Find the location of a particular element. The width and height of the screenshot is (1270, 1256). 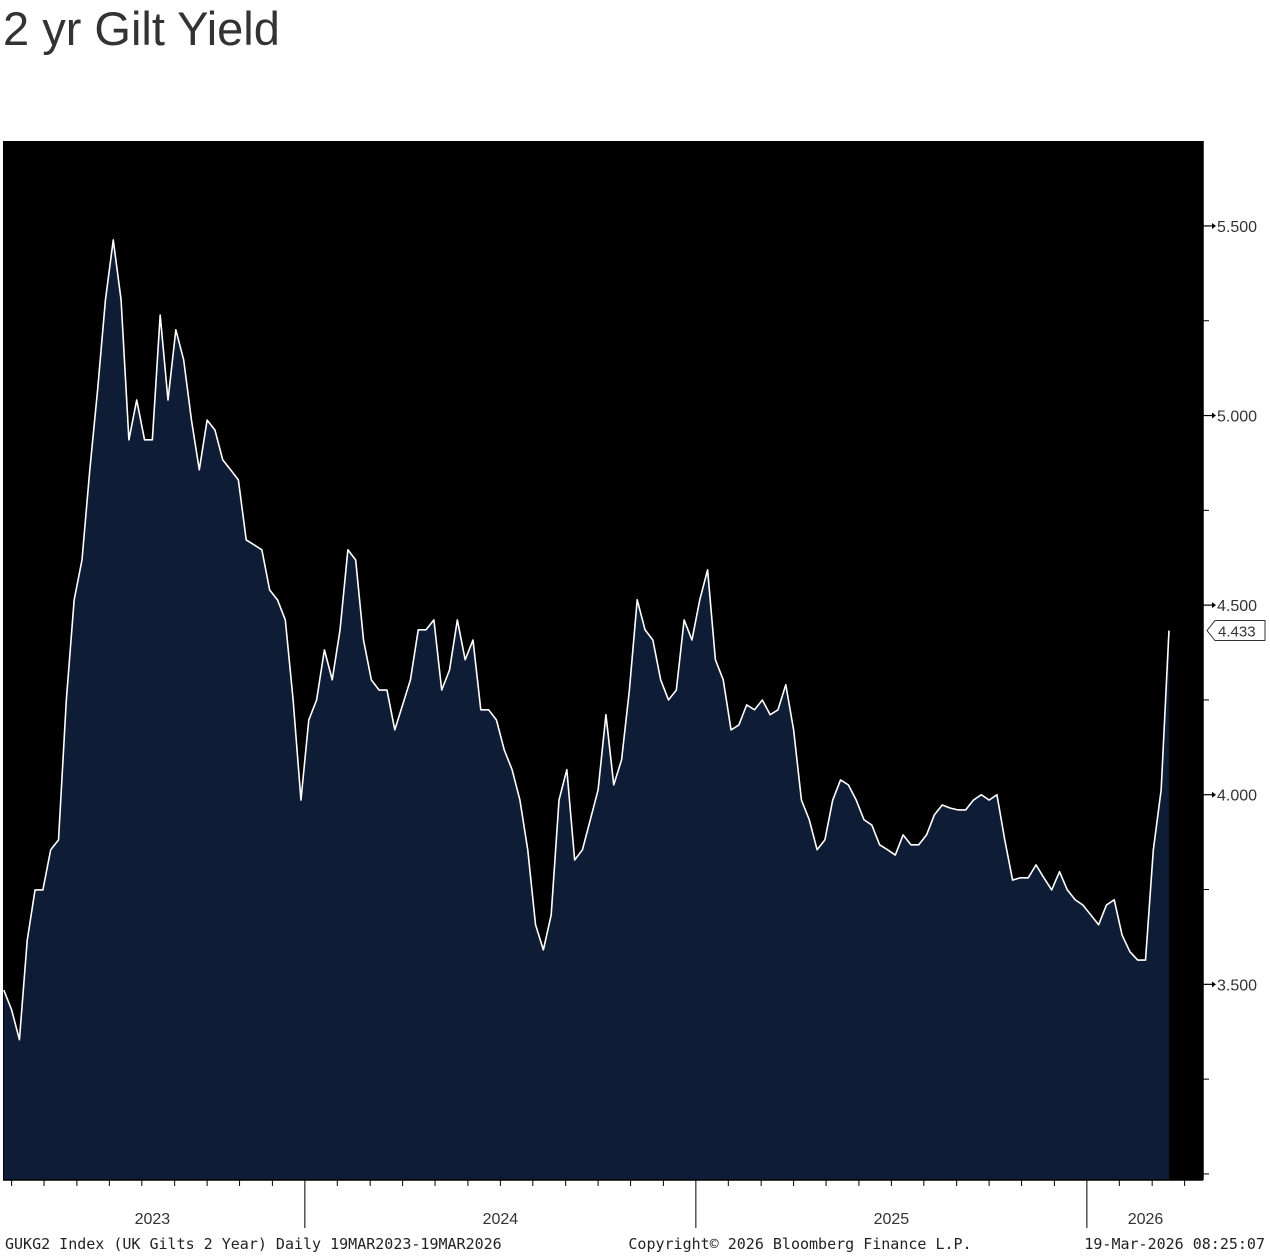

footer-center: Copyright© 2026 Bloomberg Finance L.P. is located at coordinates (799, 1244).